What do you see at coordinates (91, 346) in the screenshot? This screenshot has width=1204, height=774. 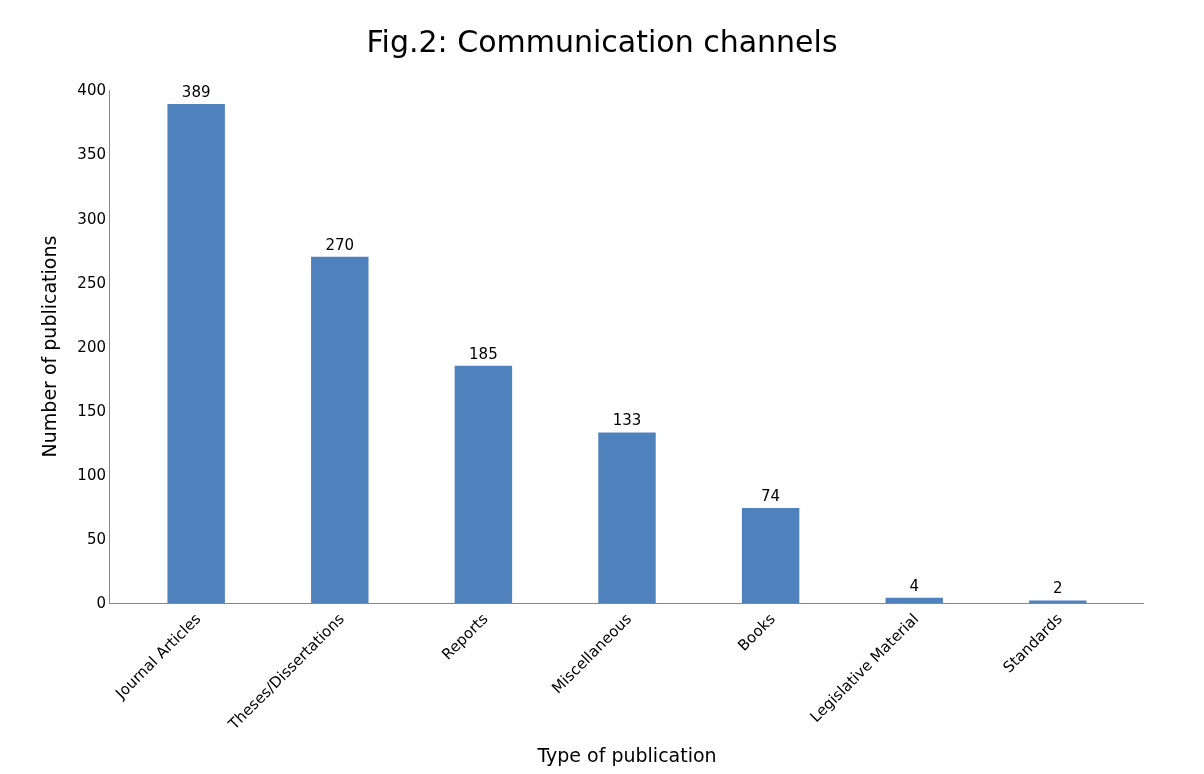 I see `y-tick-label: 200` at bounding box center [91, 346].